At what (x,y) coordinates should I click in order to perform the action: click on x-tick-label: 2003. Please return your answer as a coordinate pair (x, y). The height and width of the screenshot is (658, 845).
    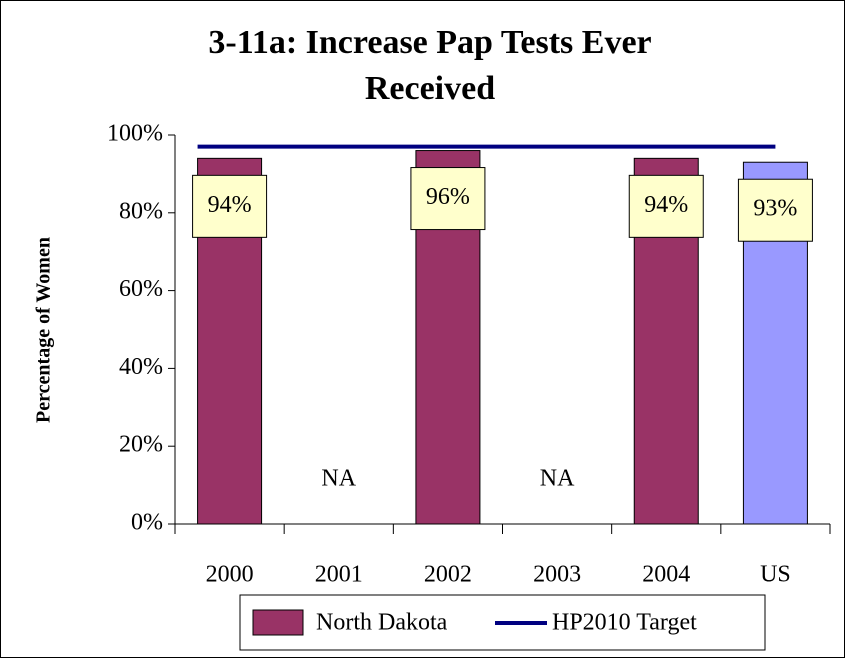
    Looking at the image, I should click on (557, 575).